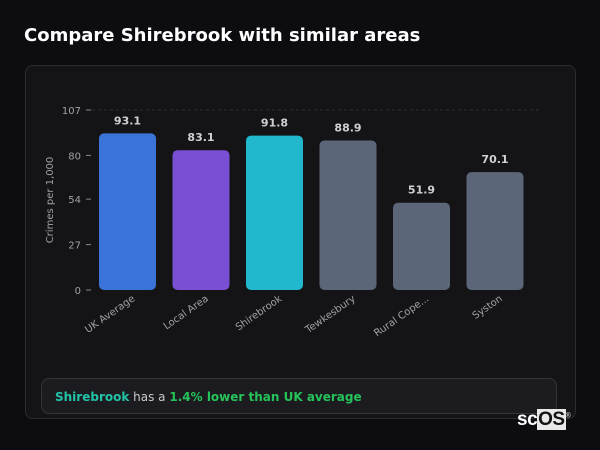 Image resolution: width=600 pixels, height=450 pixels. What do you see at coordinates (200, 137) in the screenshot?
I see `bar-value-label: 83.1` at bounding box center [200, 137].